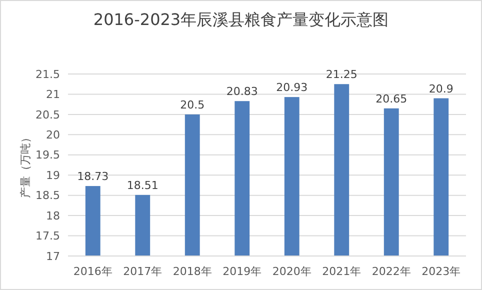  Describe the element at coordinates (342, 75) in the screenshot. I see `data-label: 21.25` at that location.